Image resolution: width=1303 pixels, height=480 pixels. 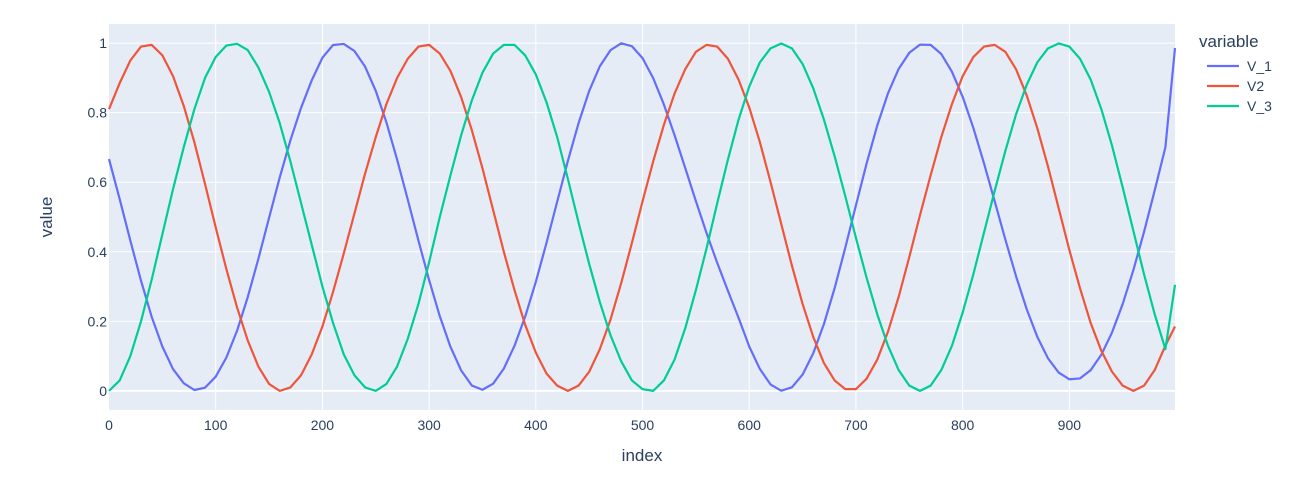 I want to click on y-tick-label: 0.4, so click(x=98, y=252).